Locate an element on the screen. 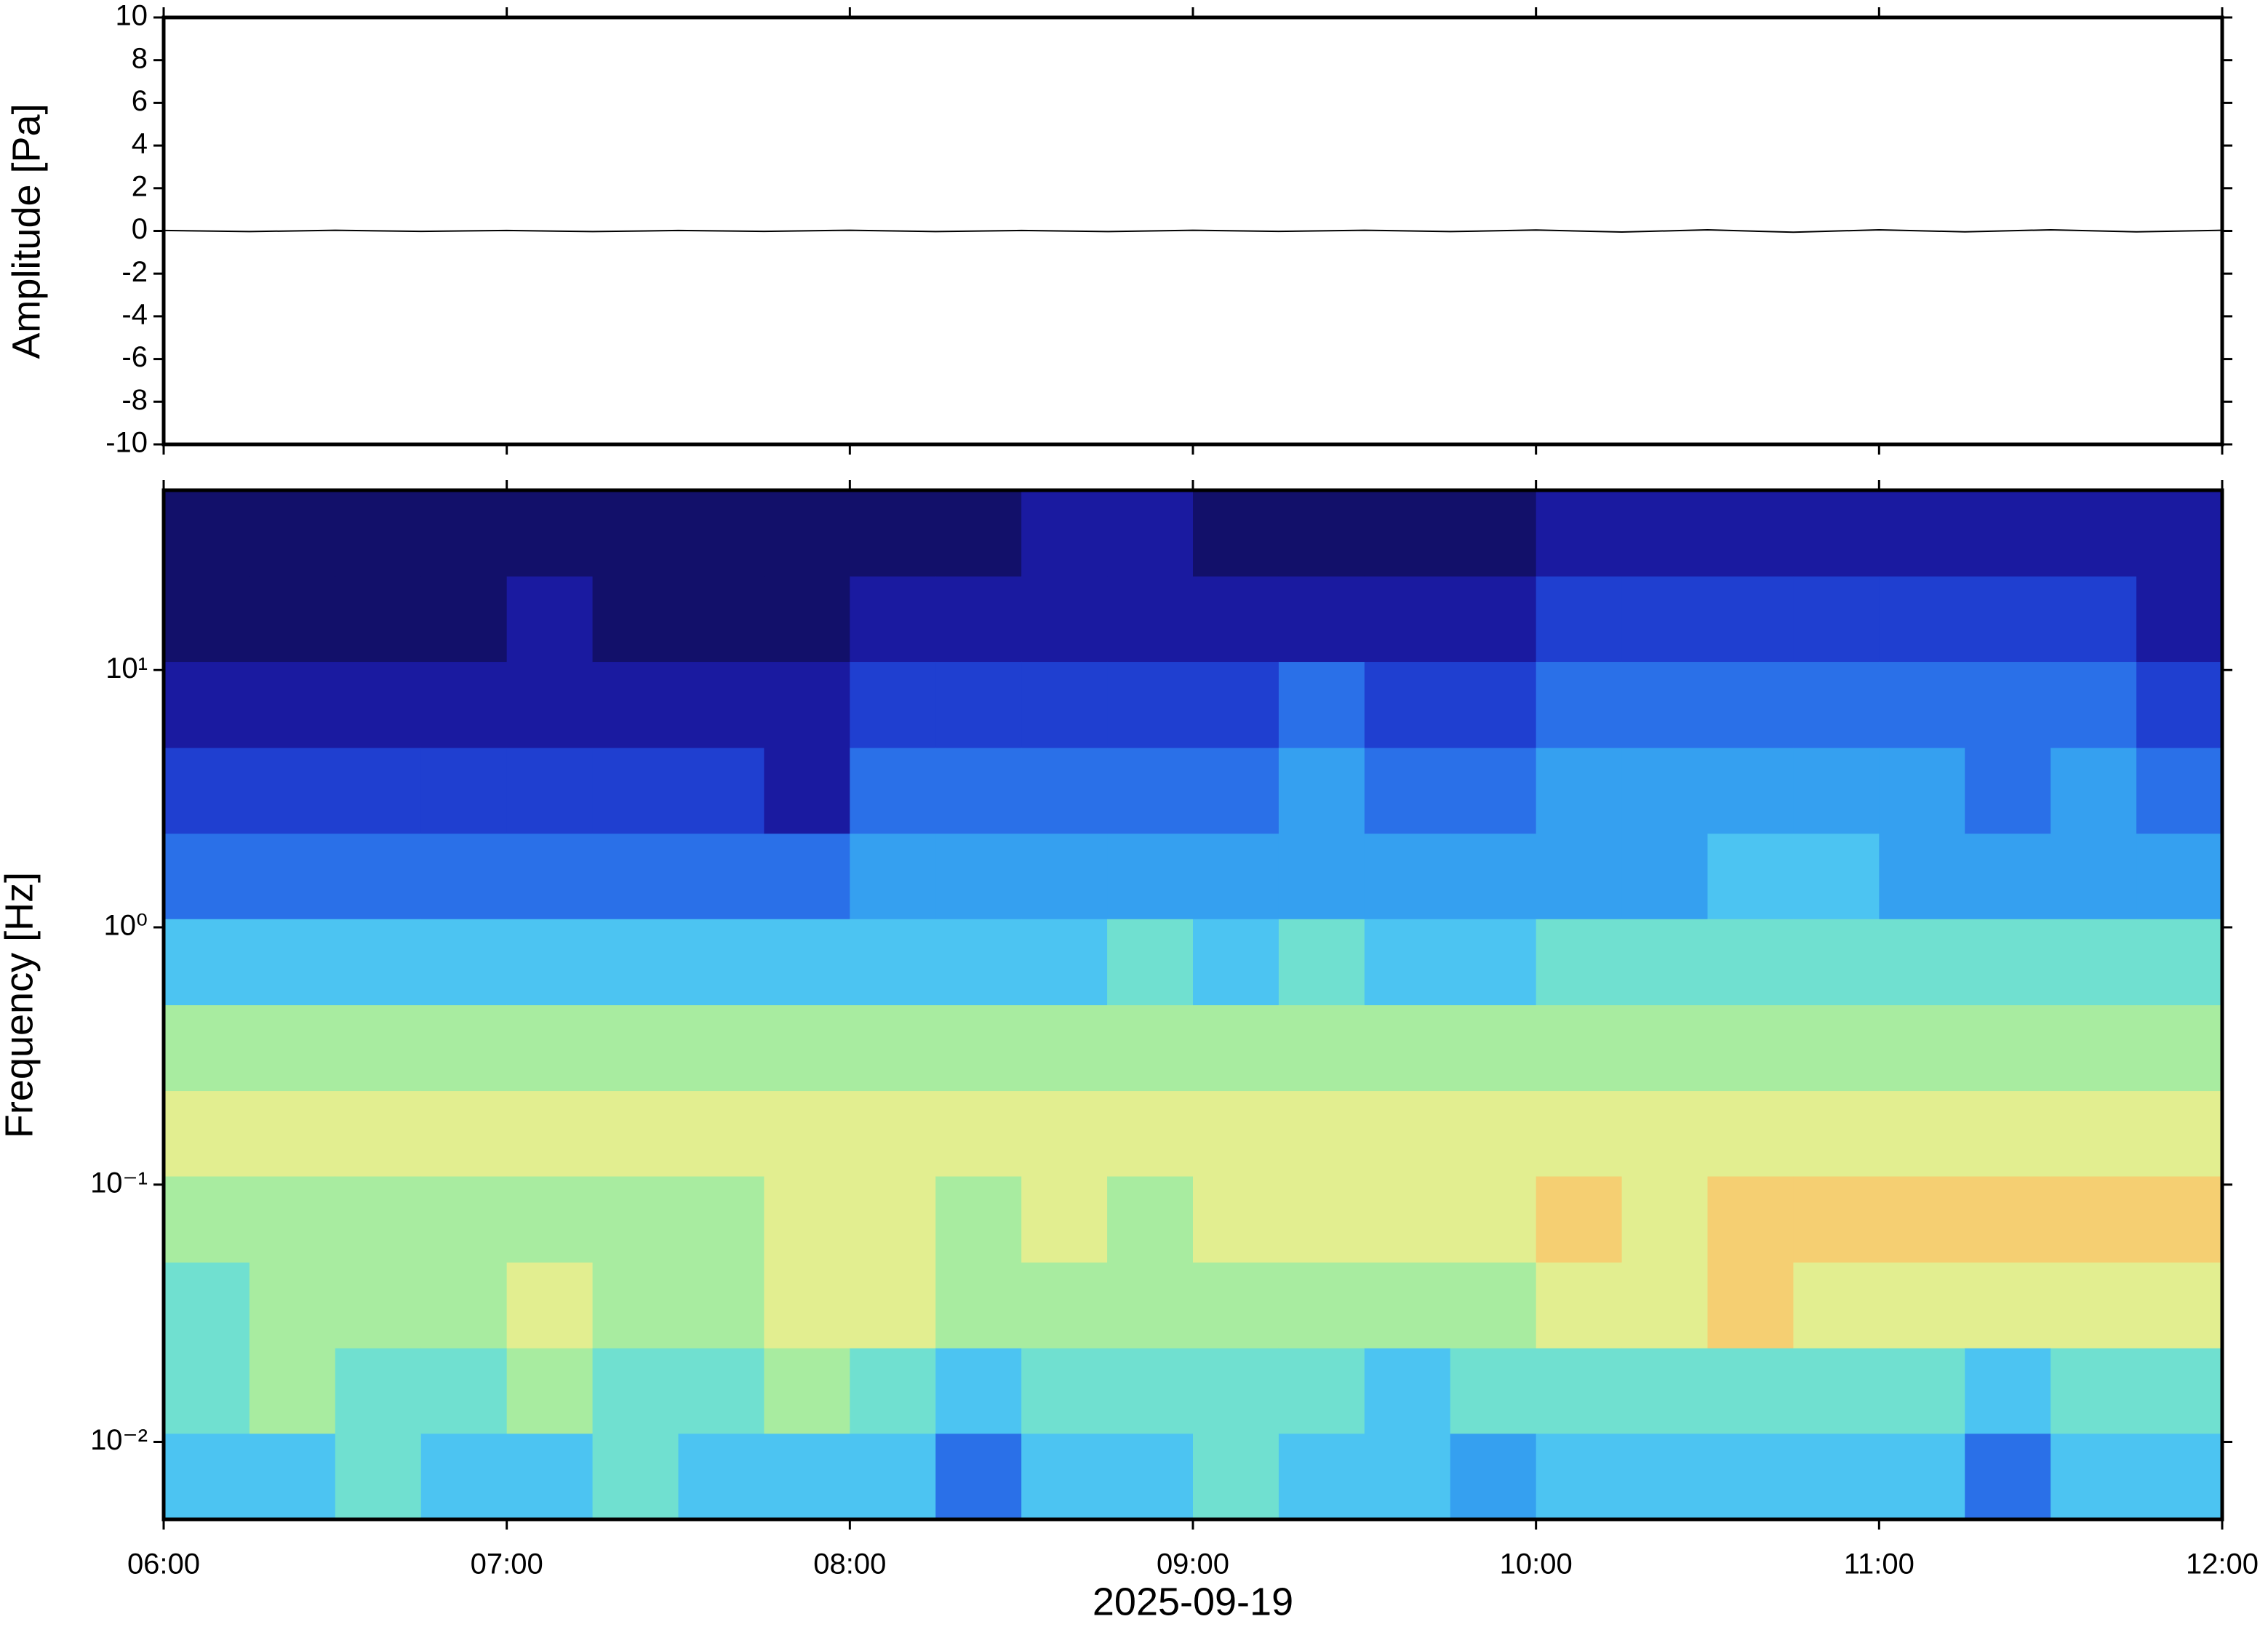 Image resolution: width=2268 pixels, height=1627 pixels. y-tick-label: 8 is located at coordinates (140, 58).